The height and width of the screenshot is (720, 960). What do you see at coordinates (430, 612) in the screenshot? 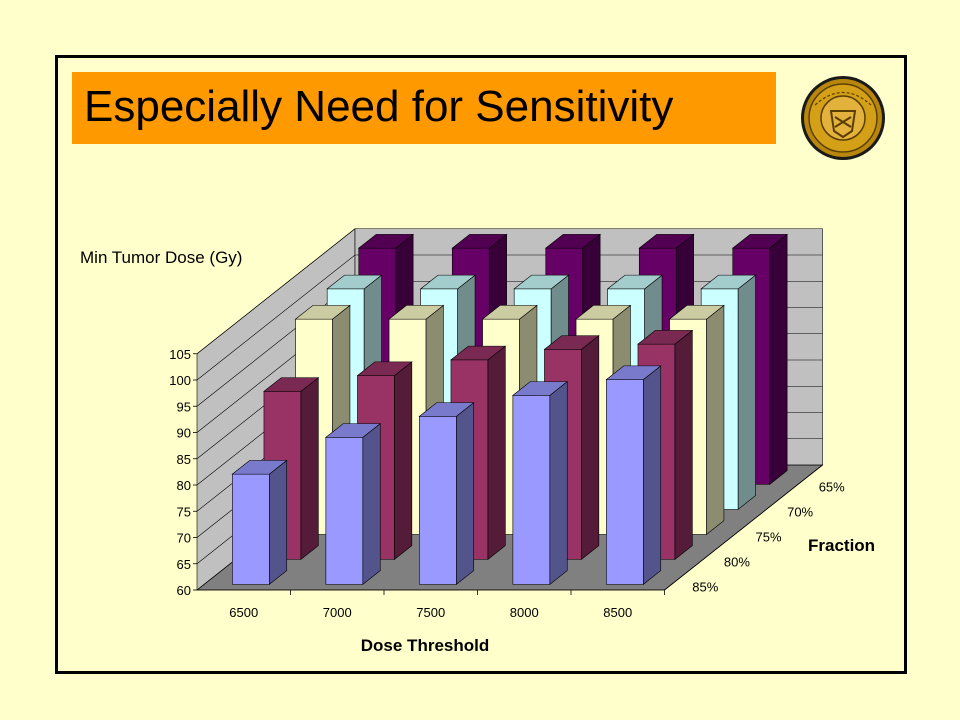
I see `x-tick-label: 7500` at bounding box center [430, 612].